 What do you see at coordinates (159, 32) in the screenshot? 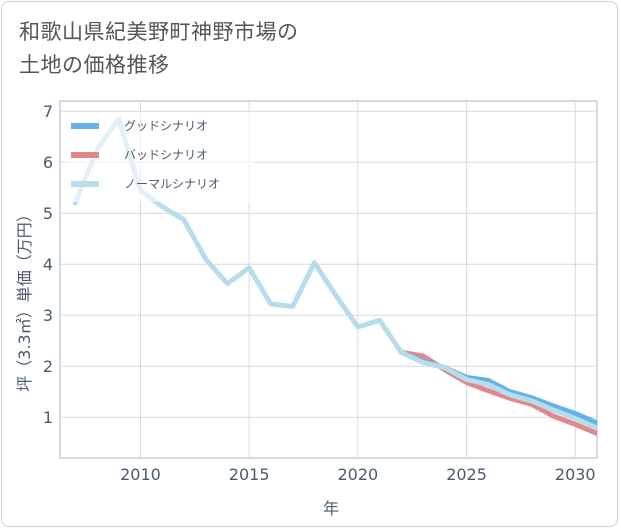
I see `chart-title-line1: 和歌山県紀美野町神野市場の` at bounding box center [159, 32].